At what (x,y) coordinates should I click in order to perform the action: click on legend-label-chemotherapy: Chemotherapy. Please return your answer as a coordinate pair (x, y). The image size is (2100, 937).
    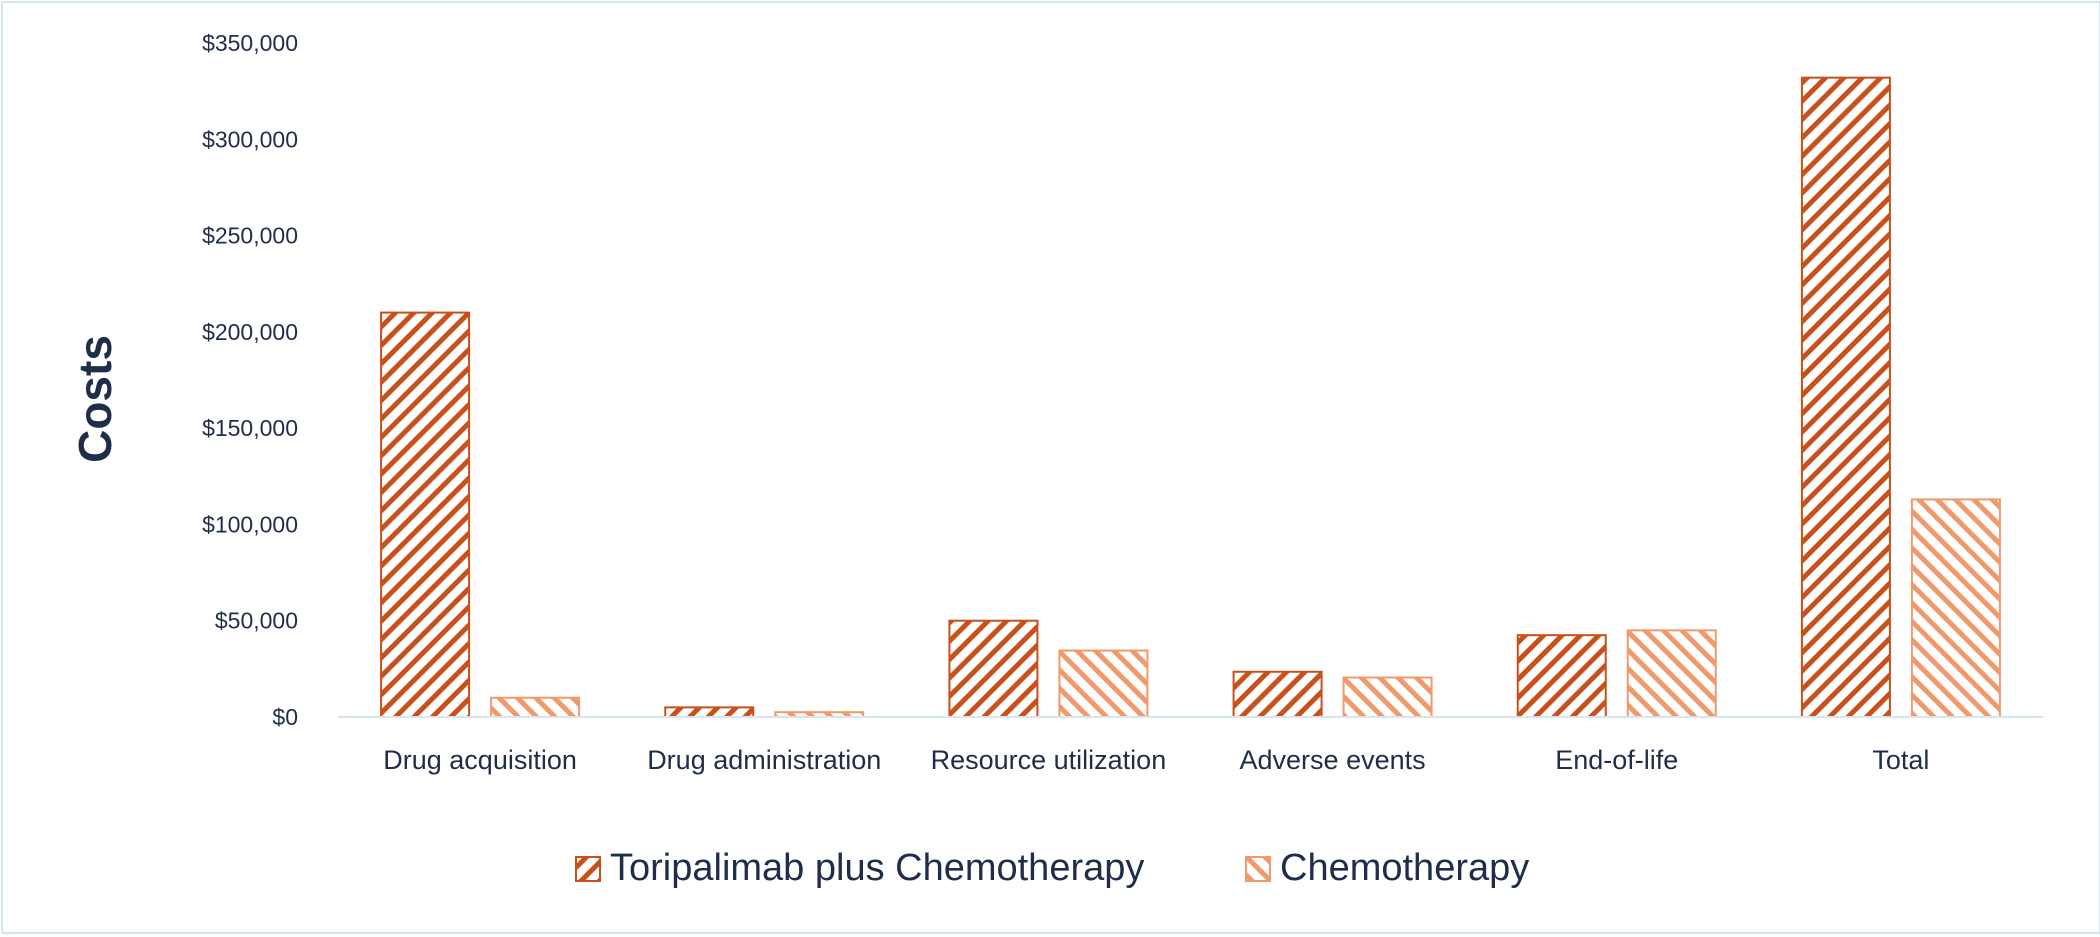
    Looking at the image, I should click on (1404, 868).